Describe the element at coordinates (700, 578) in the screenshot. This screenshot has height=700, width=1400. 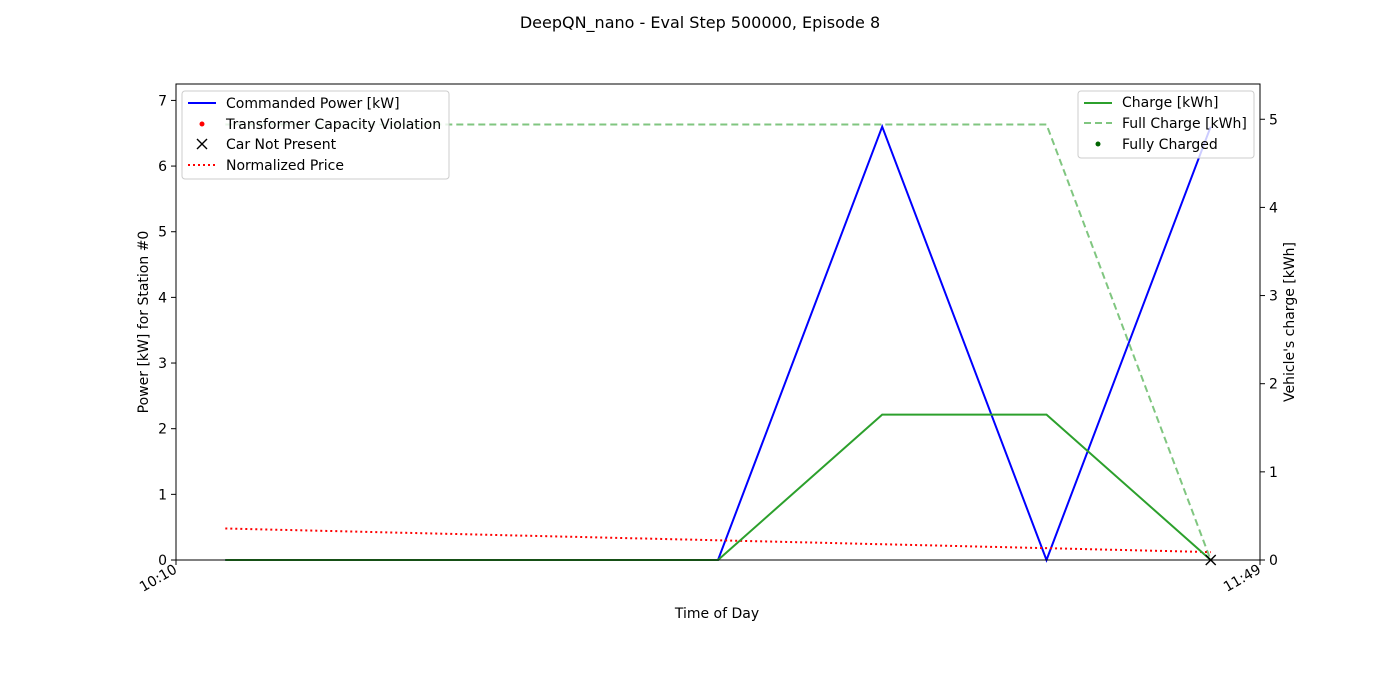
I see `x-axis: 10:10 11:49` at that location.